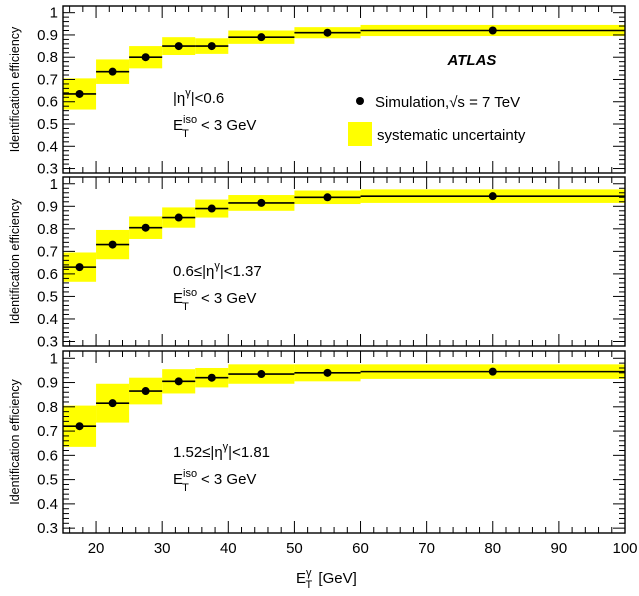 The image size is (639, 596). What do you see at coordinates (360, 101) in the screenshot?
I see `legend-marker` at bounding box center [360, 101].